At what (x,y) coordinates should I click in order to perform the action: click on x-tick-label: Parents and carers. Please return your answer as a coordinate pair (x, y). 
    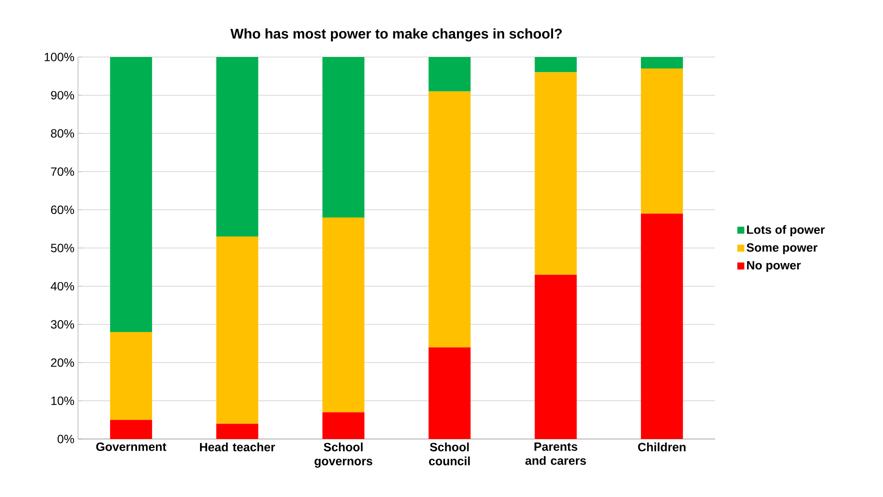
    Looking at the image, I should click on (555, 453).